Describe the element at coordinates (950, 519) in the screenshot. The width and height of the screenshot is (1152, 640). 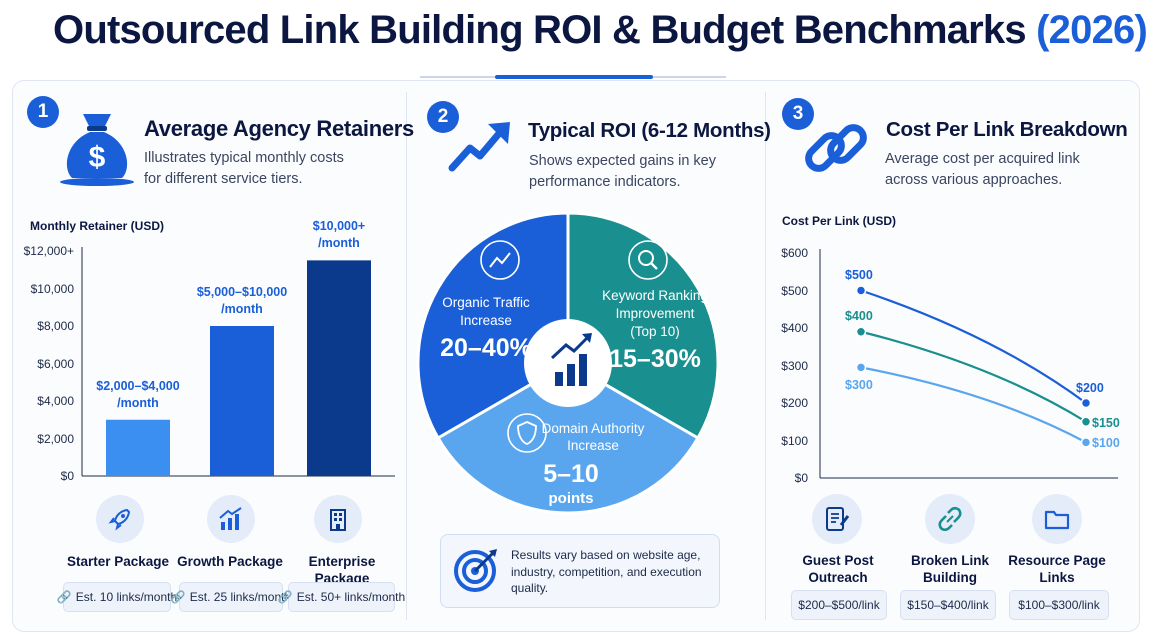
I see `broken-link-icon` at that location.